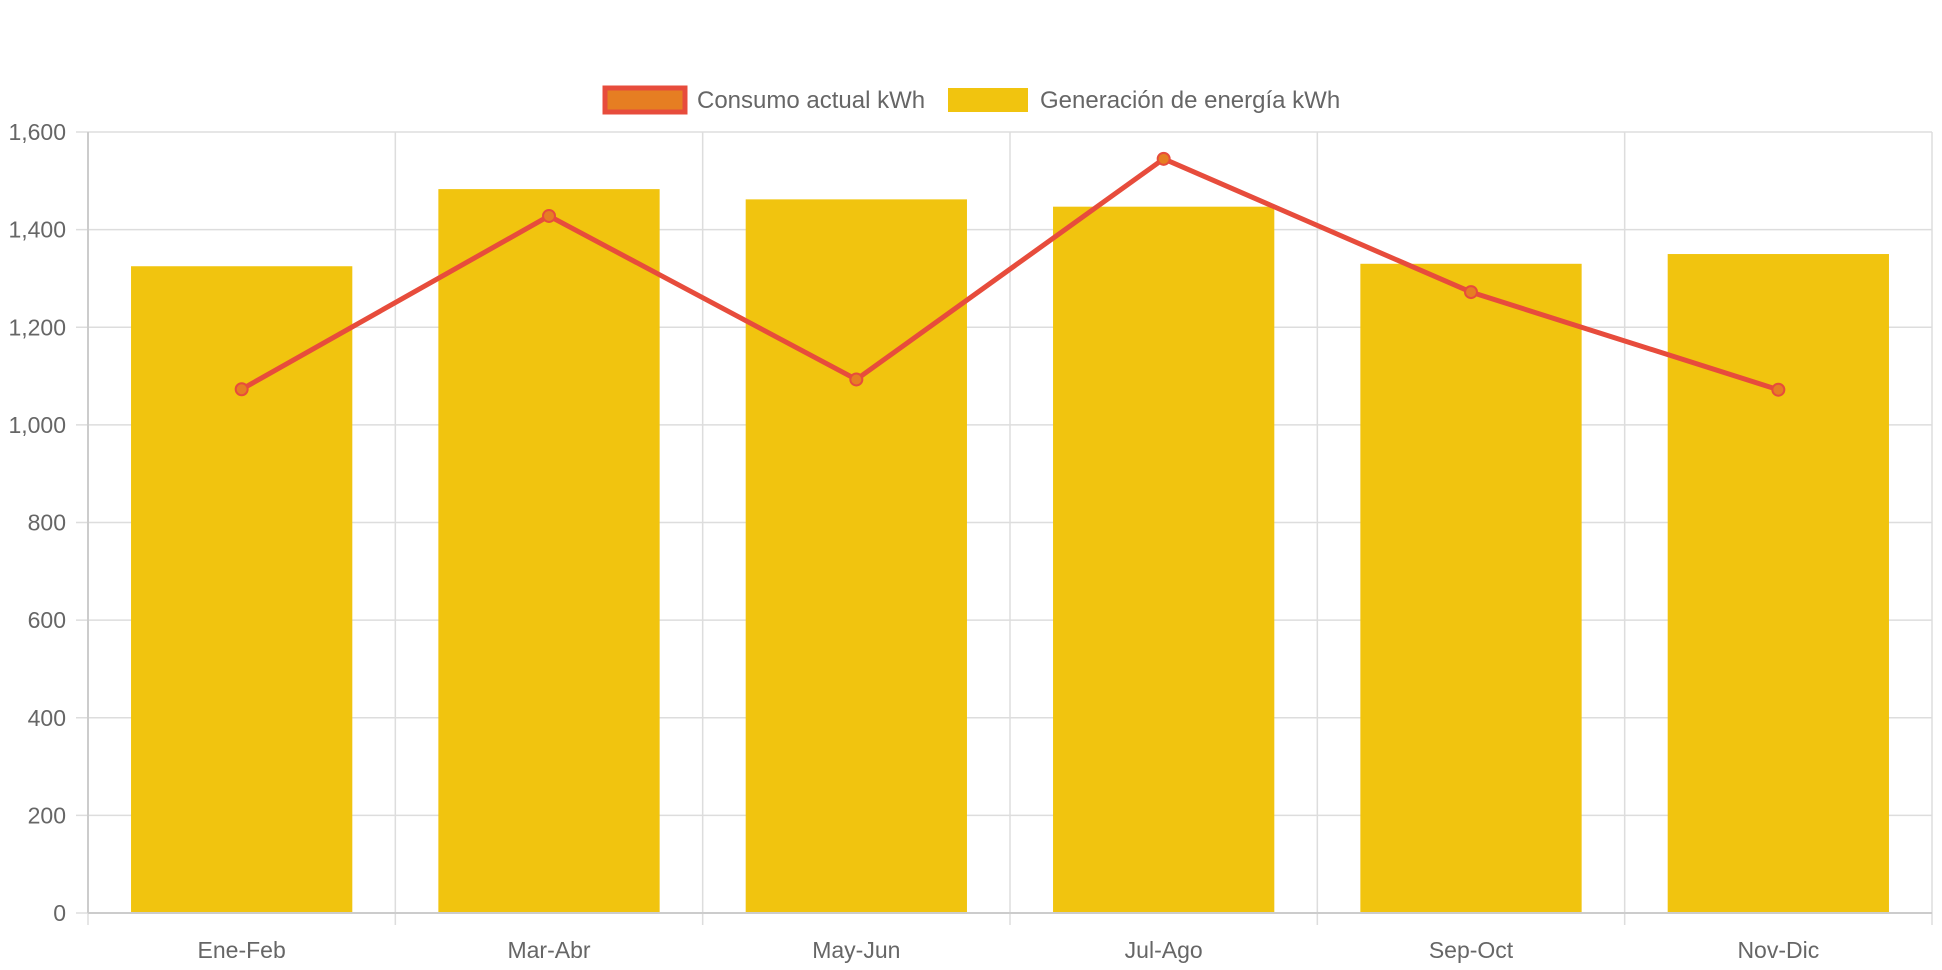 This screenshot has width=1942, height=970. I want to click on bar-ene-feb, so click(242, 589).